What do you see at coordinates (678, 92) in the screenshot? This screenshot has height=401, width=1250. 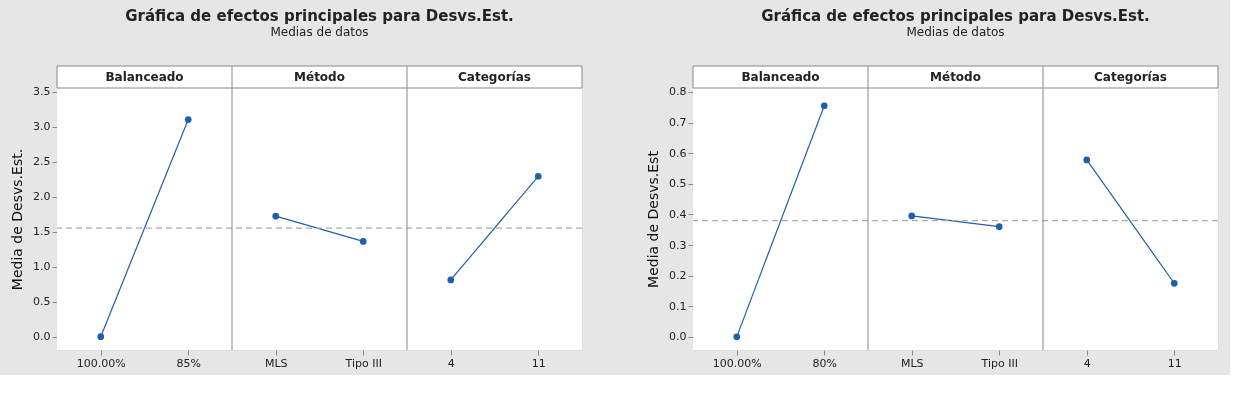 I see `y-tick-label: 0.8` at bounding box center [678, 92].